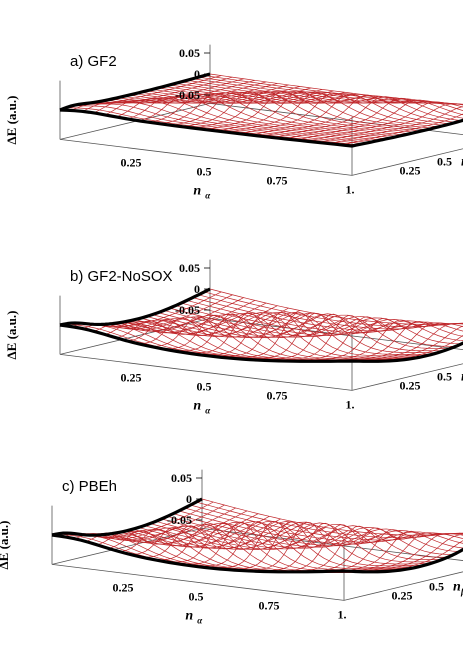 Image resolution: width=463 pixels, height=653 pixels. I want to click on panel-title: a) GF2, so click(93, 61).